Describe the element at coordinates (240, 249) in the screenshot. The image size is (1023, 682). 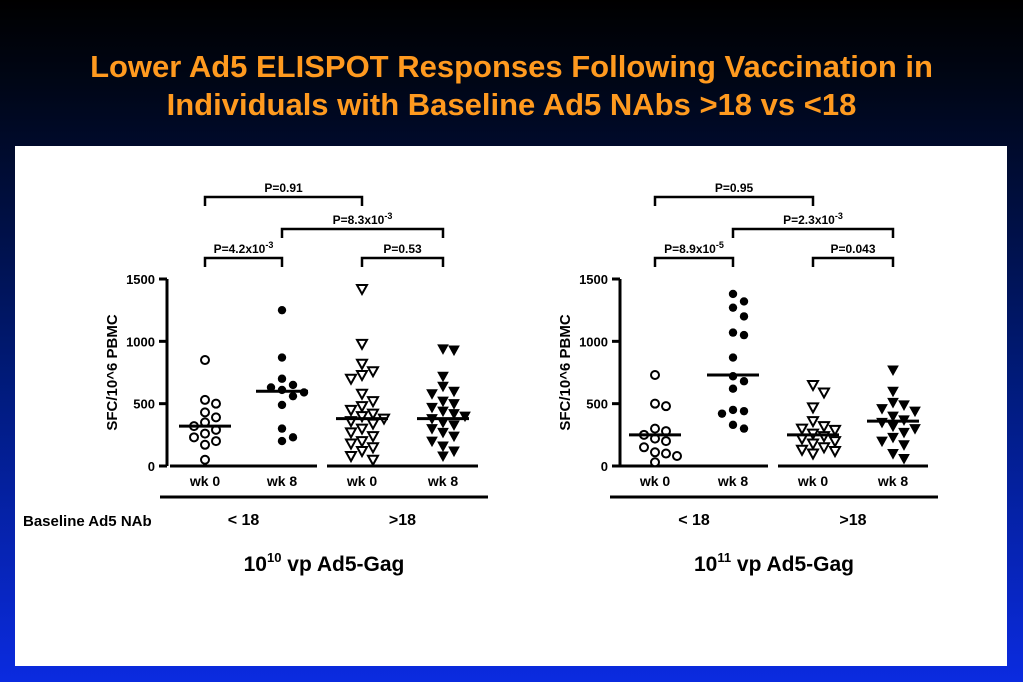
I see `p-value-base: P=4.2x10` at that location.